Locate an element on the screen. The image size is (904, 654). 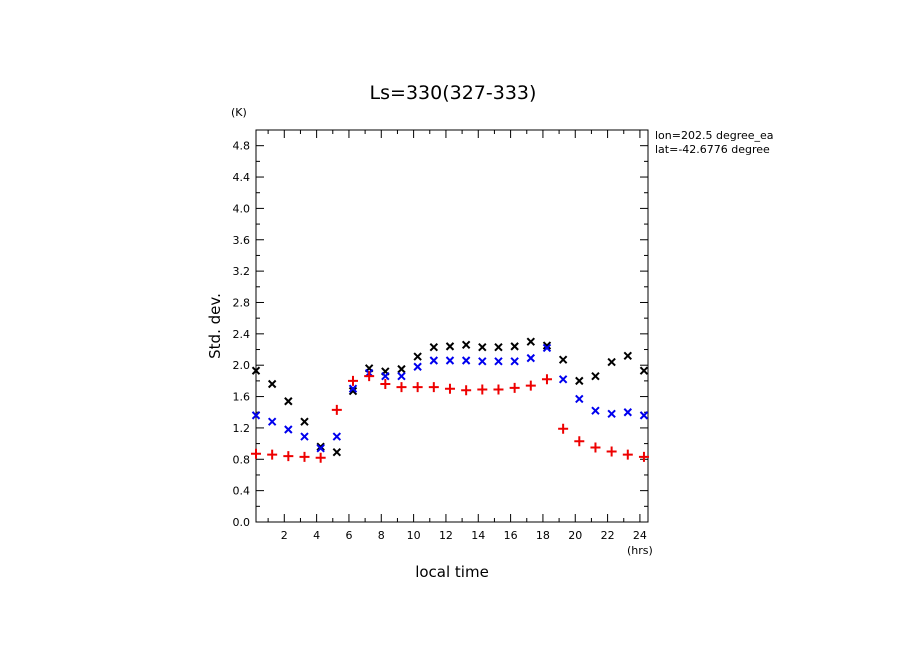
chart-title: Ls=330(327-333) is located at coordinates (453, 93).